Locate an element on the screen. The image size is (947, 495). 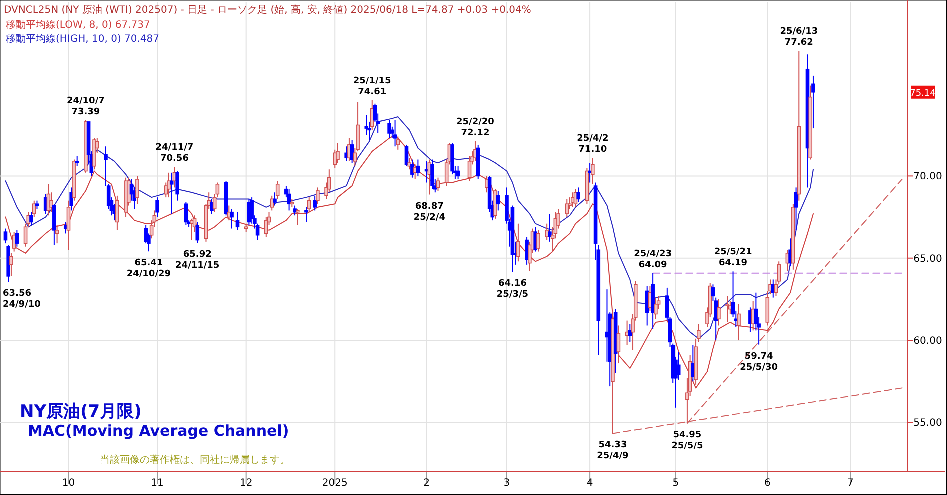
x-tick-label: 2 is located at coordinates (427, 483).